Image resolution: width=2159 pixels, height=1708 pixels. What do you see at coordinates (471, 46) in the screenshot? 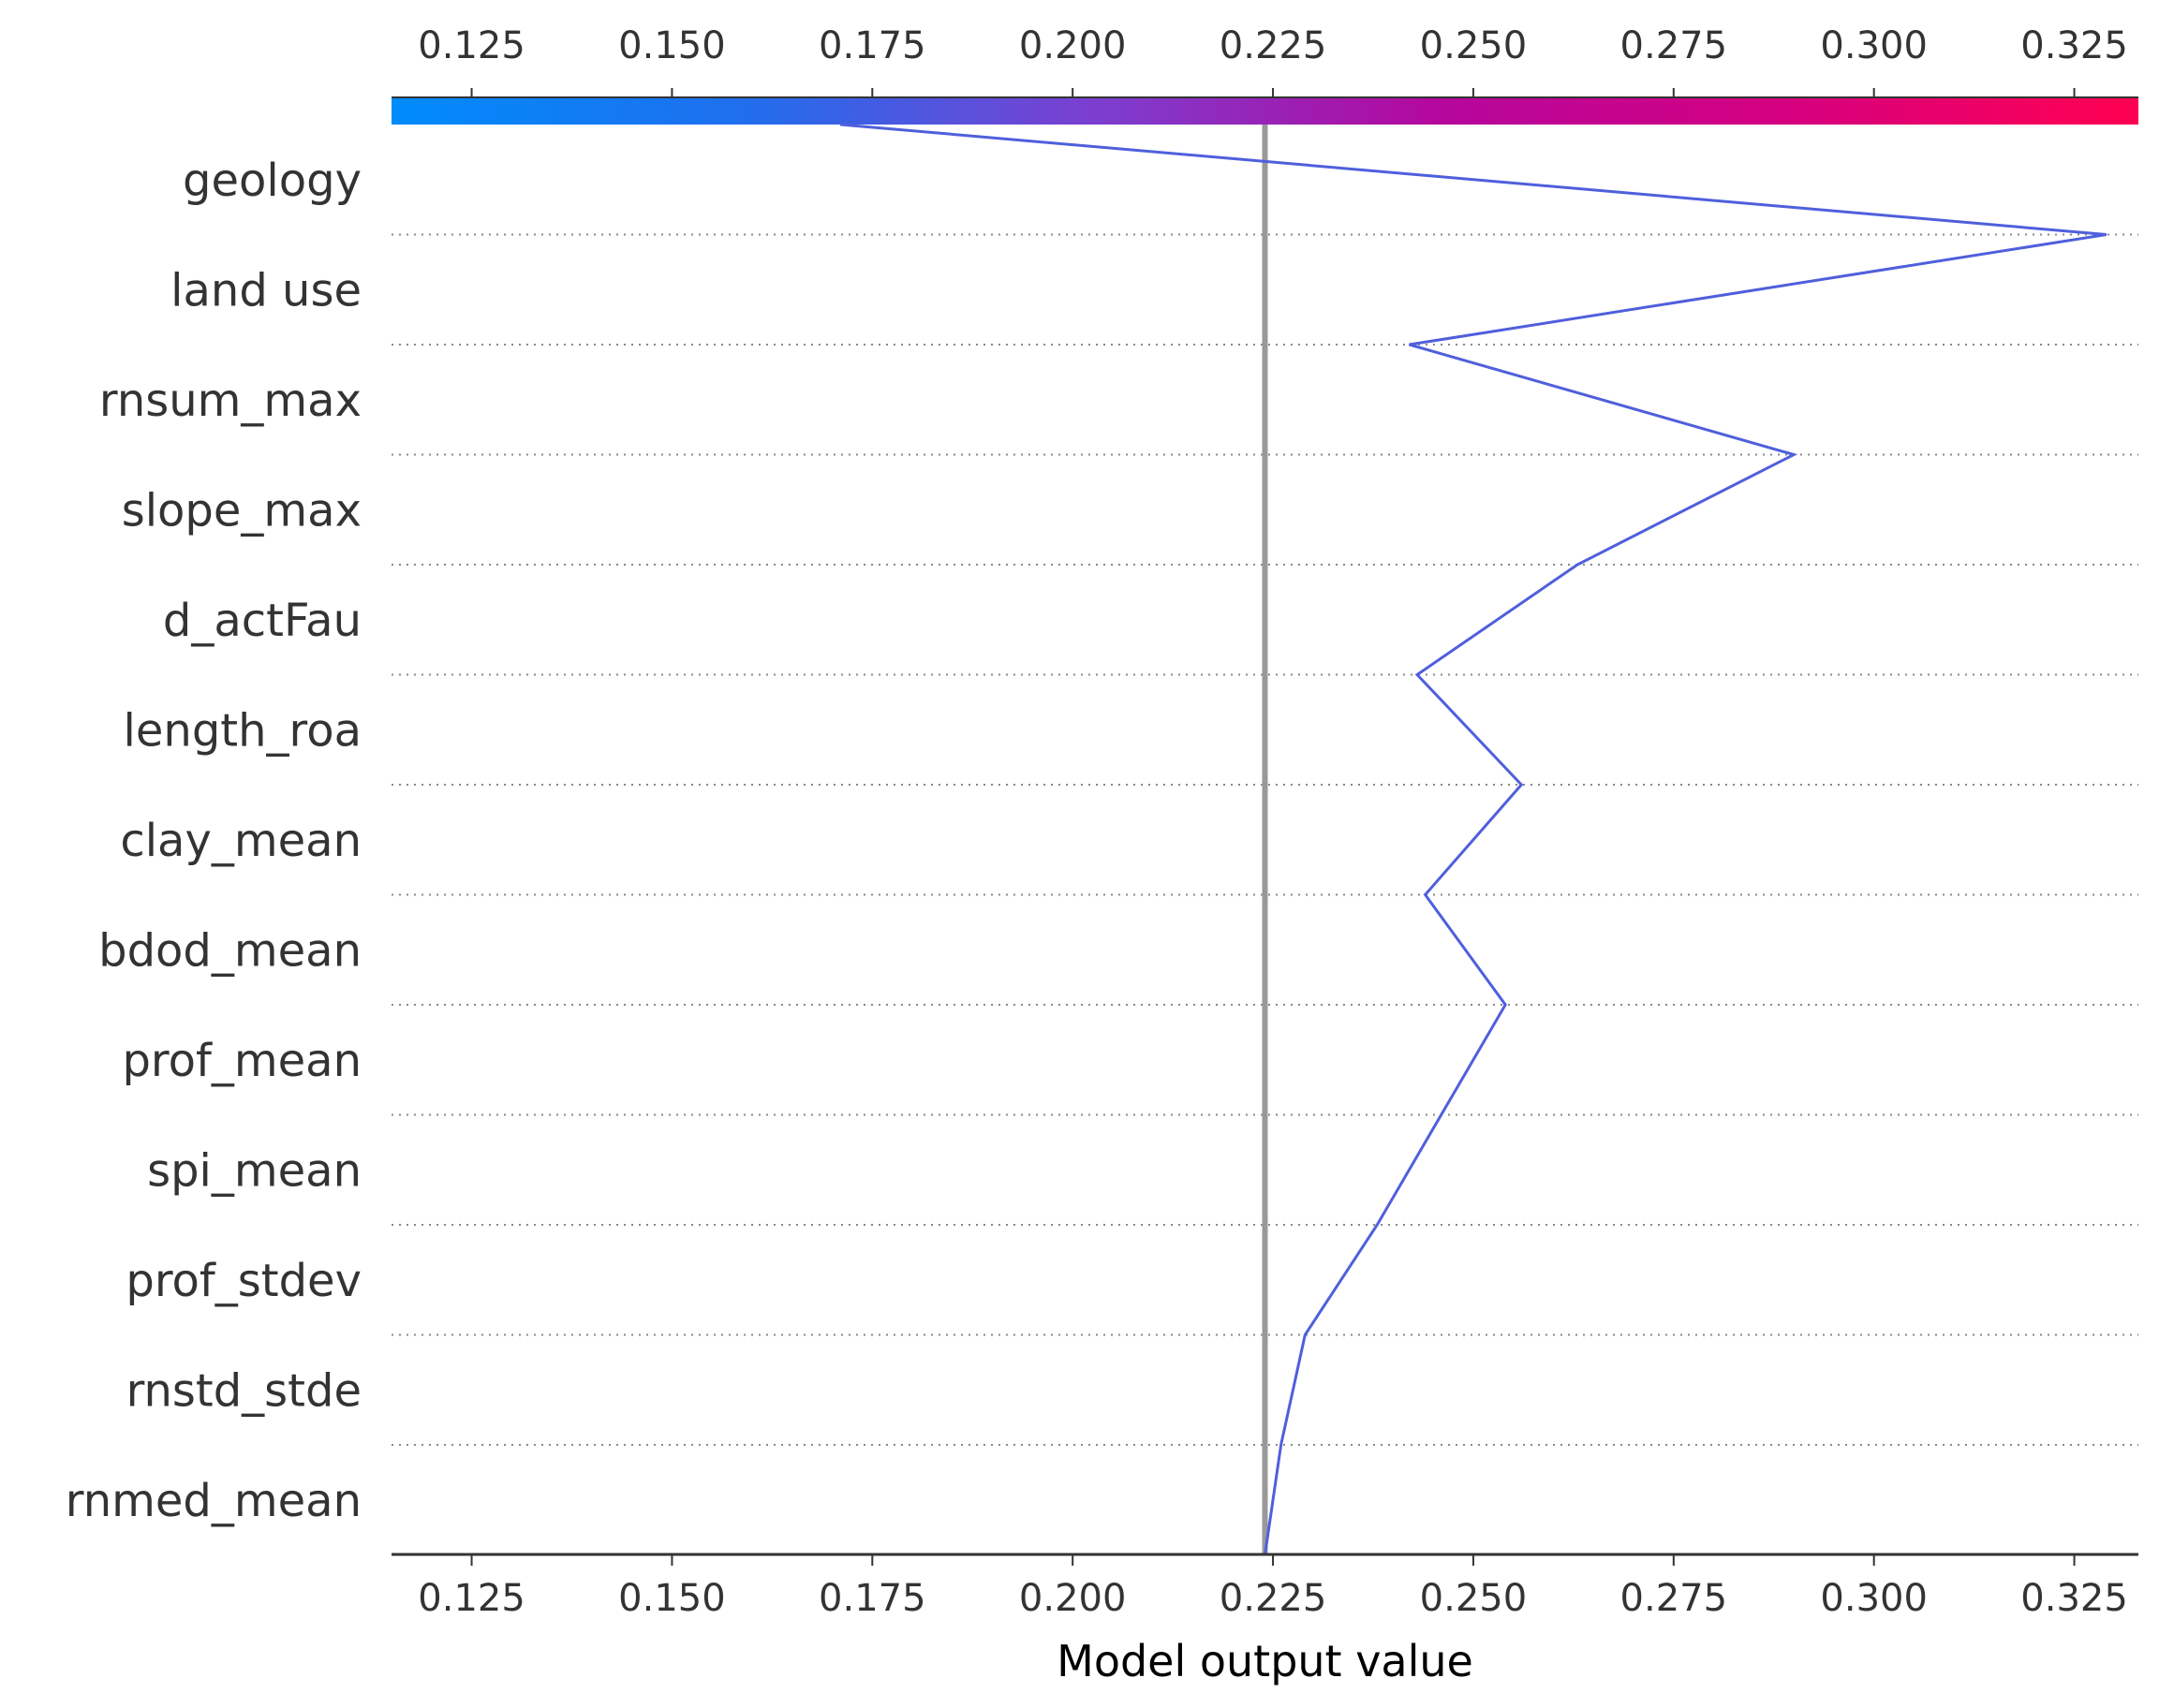
I see `top-tick-label: 0.125` at bounding box center [471, 46].